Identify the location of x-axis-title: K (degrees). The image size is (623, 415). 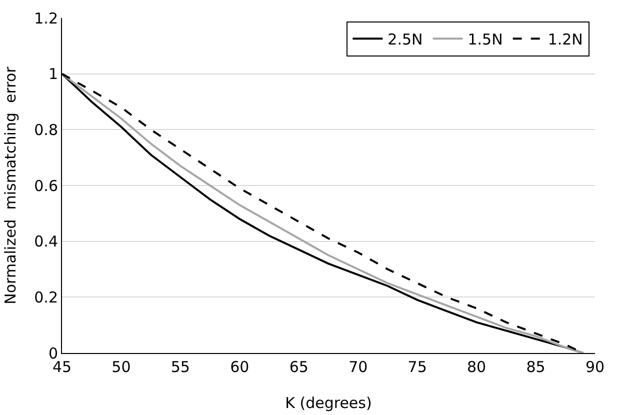
(328, 403).